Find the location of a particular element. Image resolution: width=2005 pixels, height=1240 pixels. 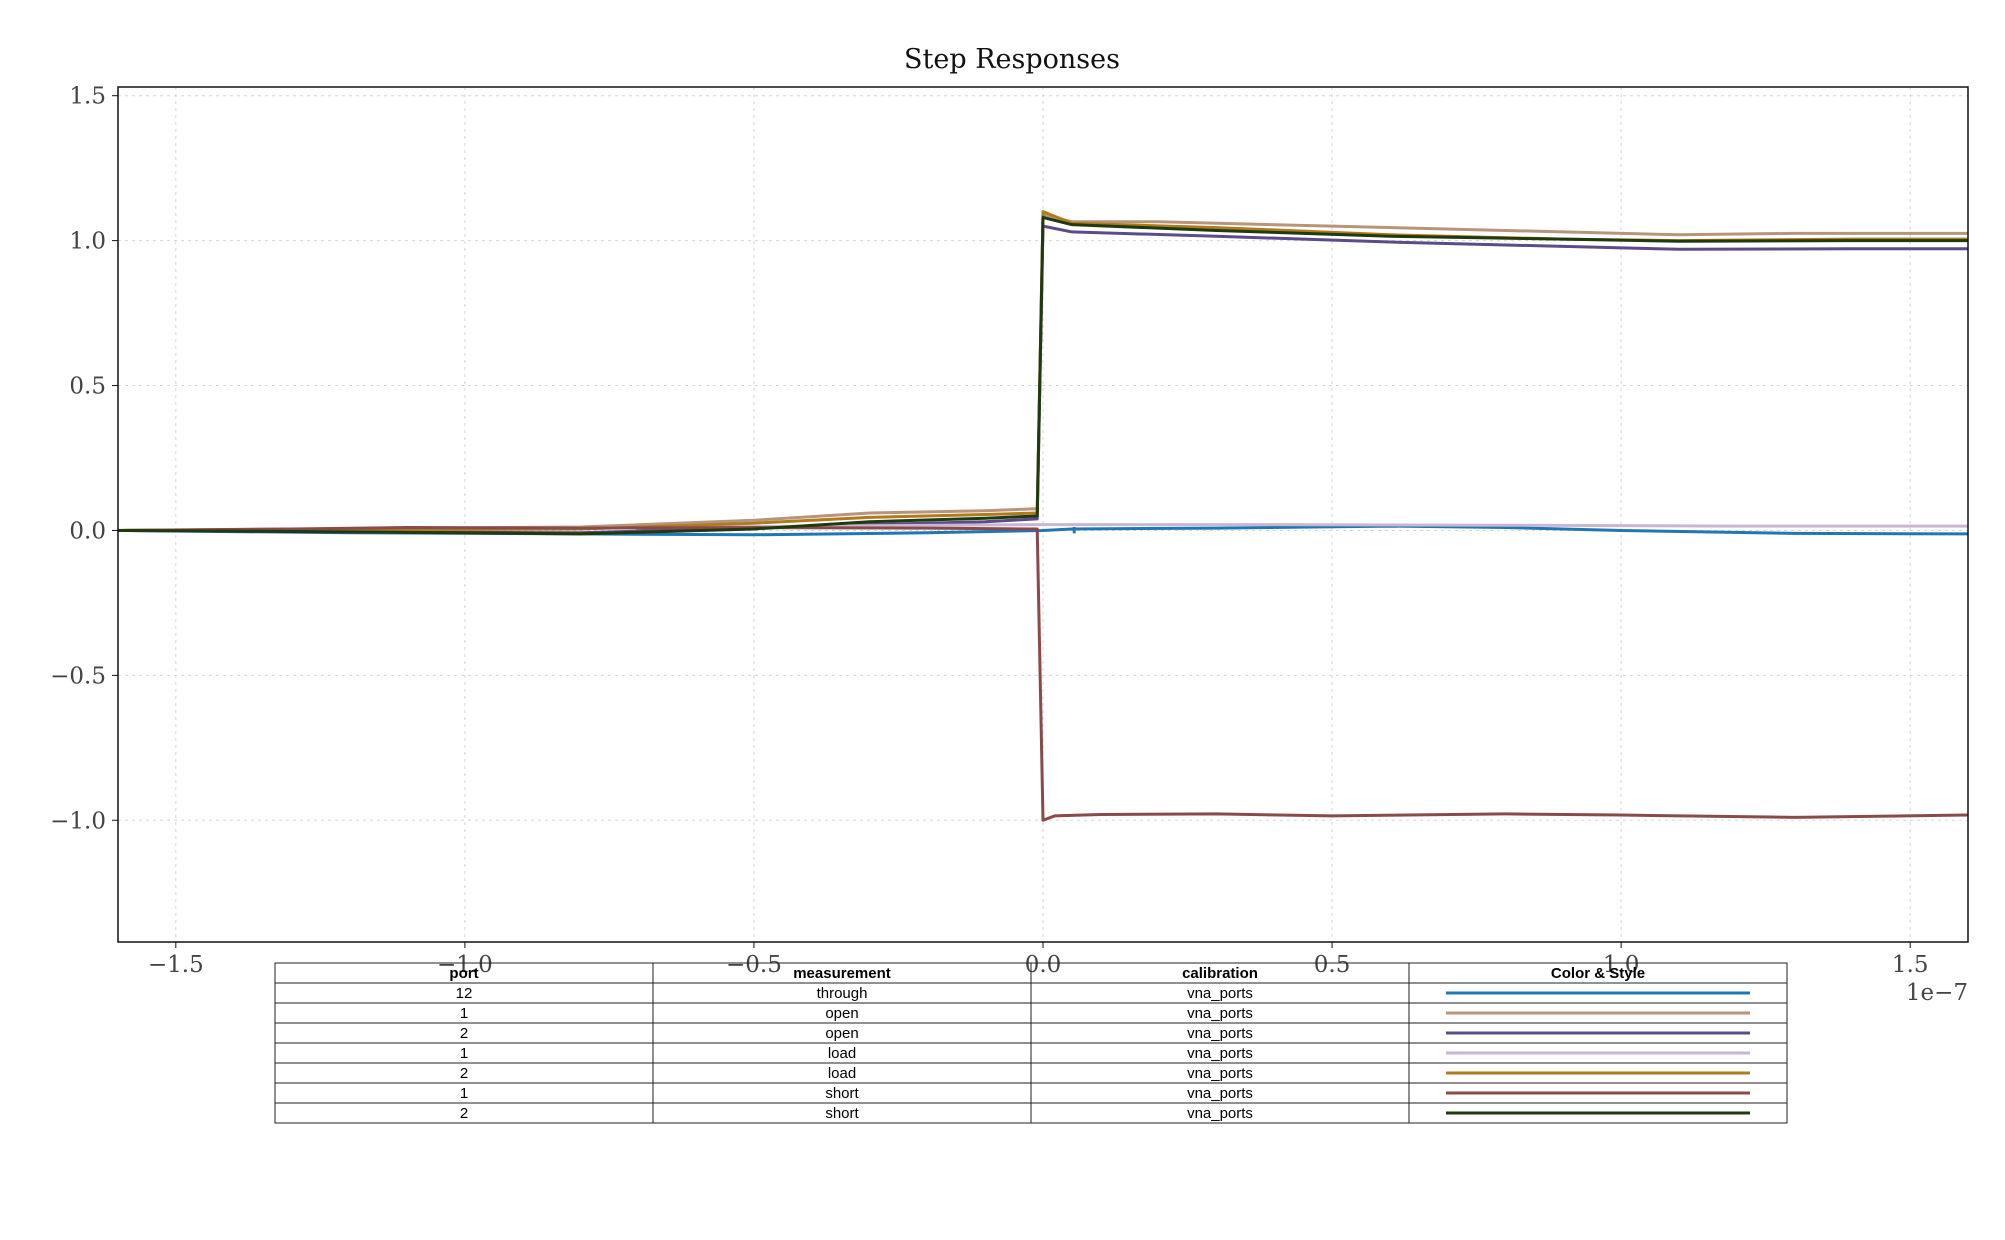

table-header-cell: Color & Style is located at coordinates (1598, 973).